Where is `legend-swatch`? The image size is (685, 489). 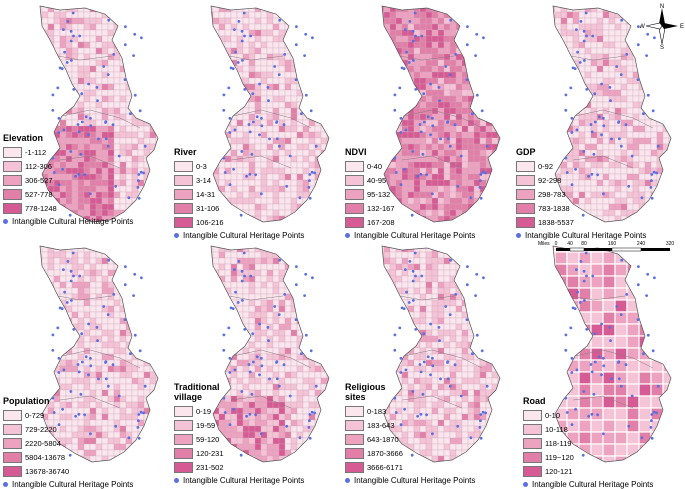
legend-swatch is located at coordinates (183, 222).